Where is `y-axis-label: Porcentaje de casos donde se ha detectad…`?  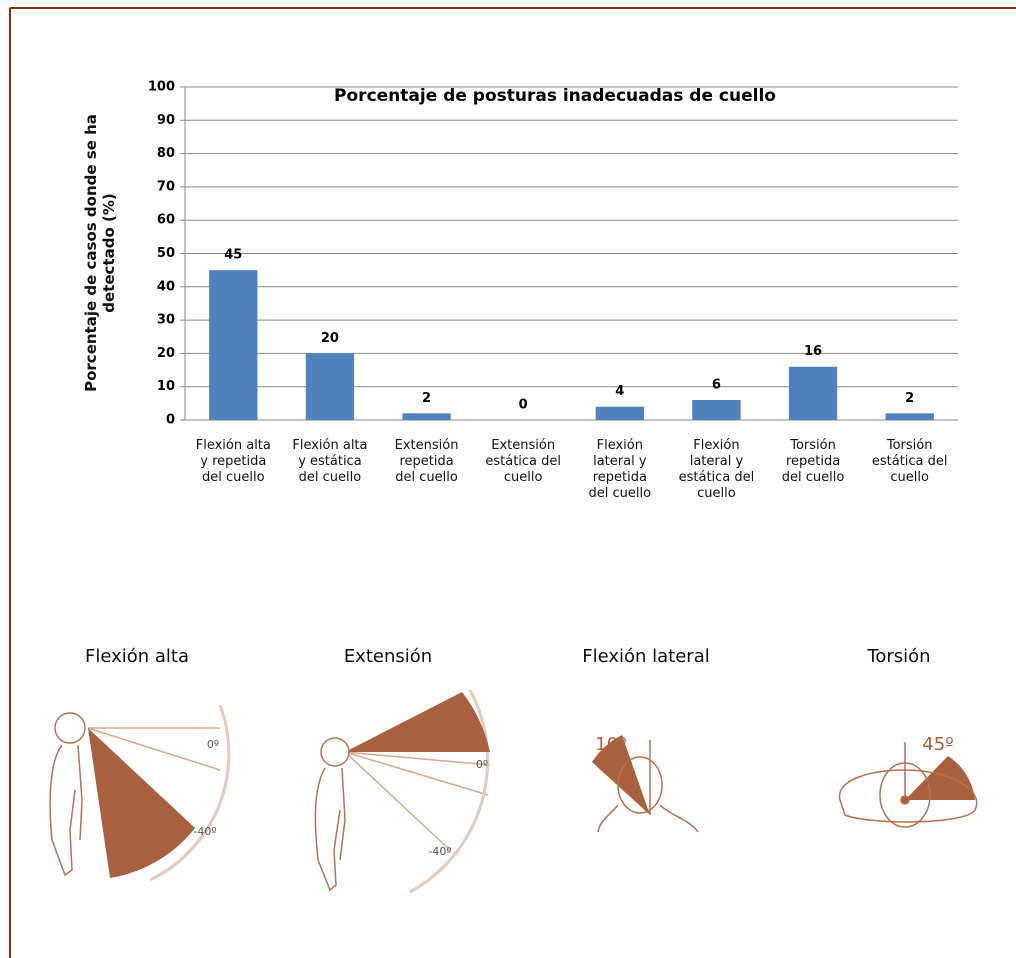
y-axis-label: Porcentaje de casos donde se ha detectad… is located at coordinates (100, 253).